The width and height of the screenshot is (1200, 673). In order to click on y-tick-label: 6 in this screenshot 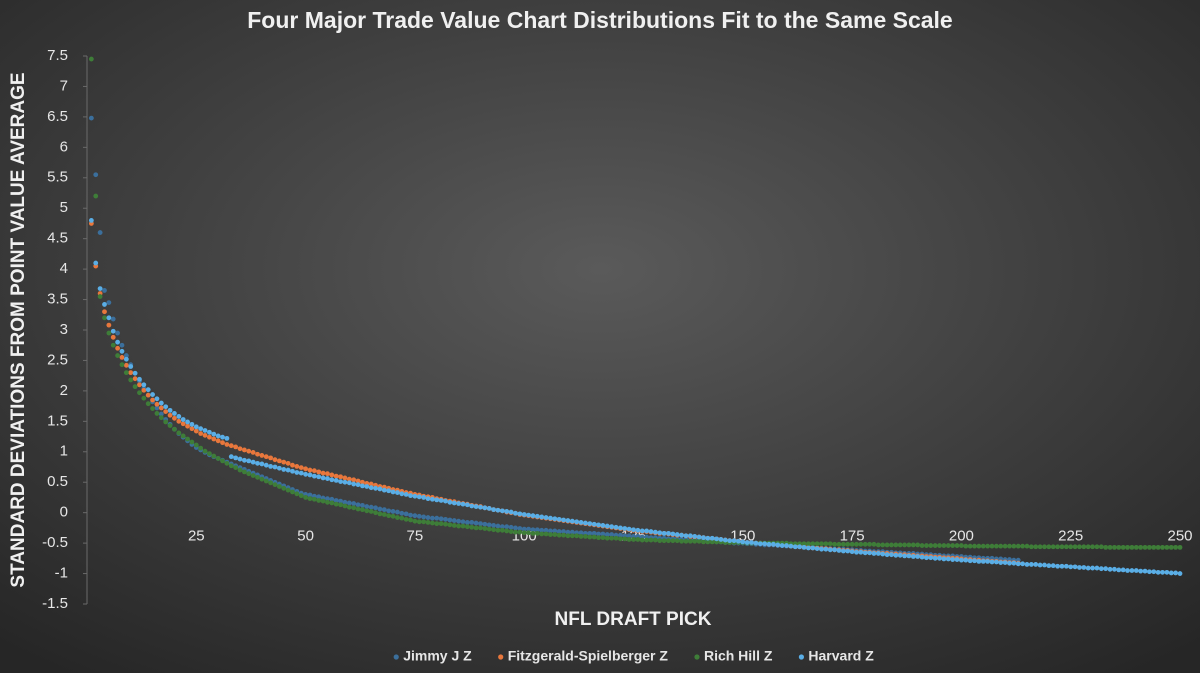, I will do `click(64, 146)`.